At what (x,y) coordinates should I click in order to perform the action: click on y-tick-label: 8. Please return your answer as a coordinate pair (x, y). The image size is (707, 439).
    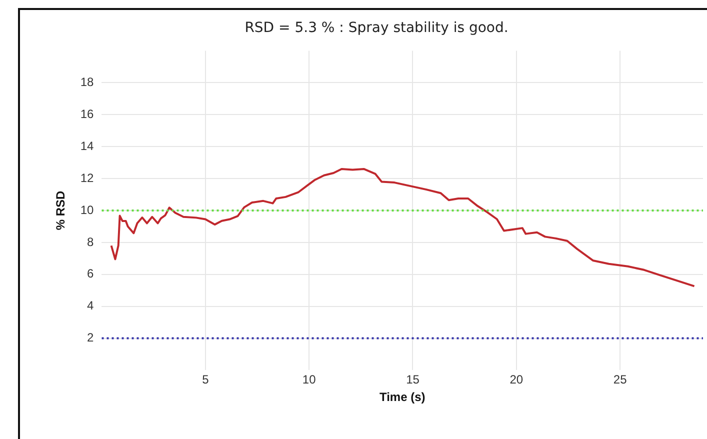
    Looking at the image, I should click on (90, 241).